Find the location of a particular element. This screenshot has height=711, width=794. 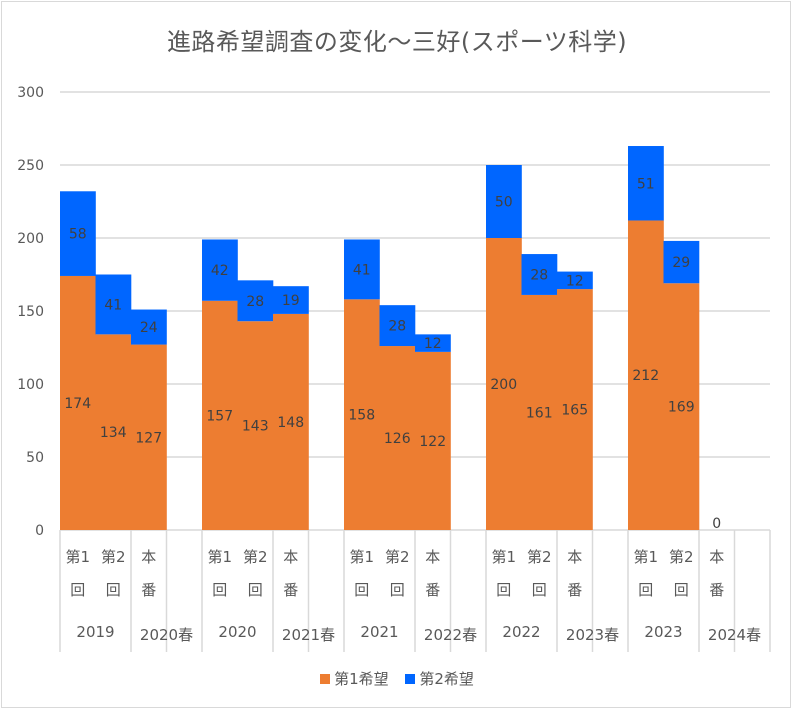

data-label: 165 is located at coordinates (574, 411).